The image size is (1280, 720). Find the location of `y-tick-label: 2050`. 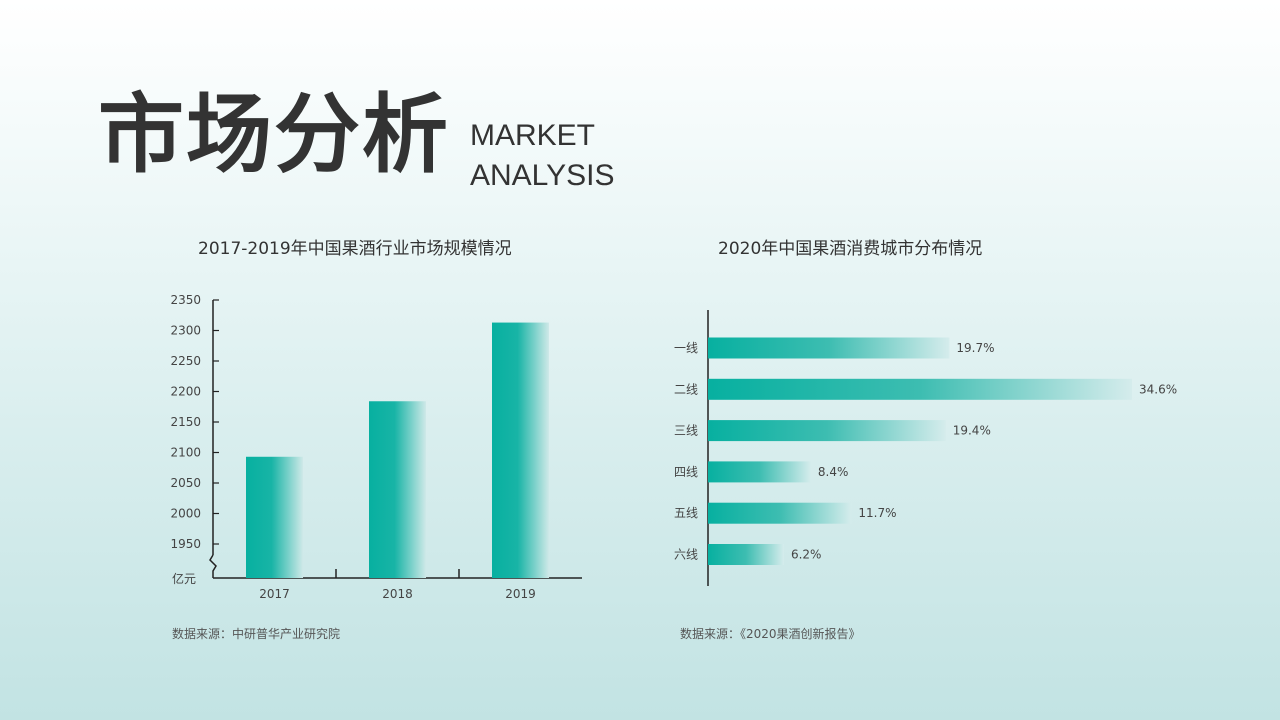

y-tick-label: 2050 is located at coordinates (185, 483).